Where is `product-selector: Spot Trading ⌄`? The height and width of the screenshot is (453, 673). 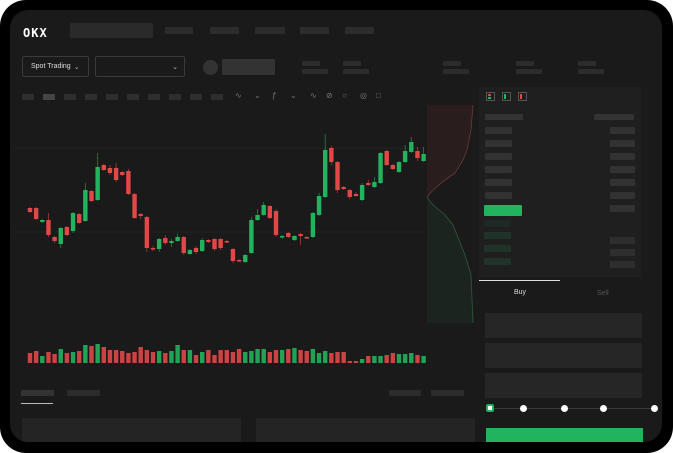
product-selector: Spot Trading ⌄ is located at coordinates (55, 66).